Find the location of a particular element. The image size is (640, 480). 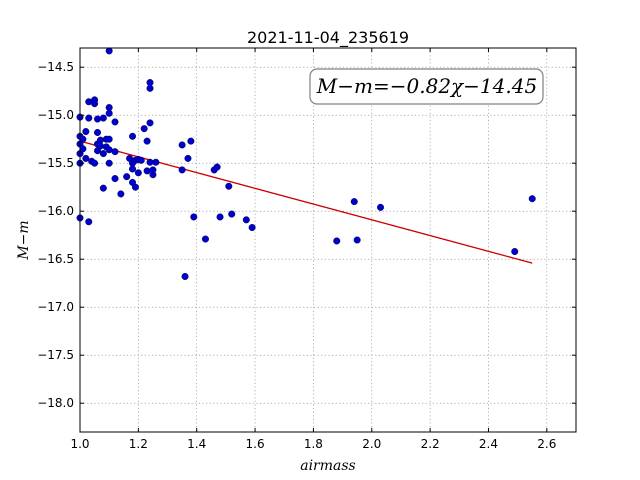

x-axis-label: airmass is located at coordinates (328, 466).